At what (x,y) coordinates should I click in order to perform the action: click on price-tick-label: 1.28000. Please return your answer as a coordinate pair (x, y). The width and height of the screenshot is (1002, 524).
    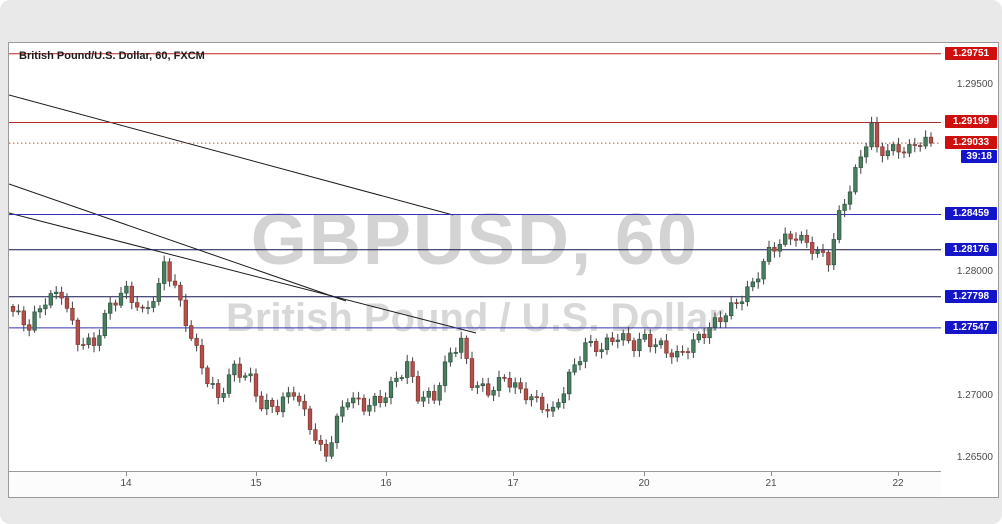
    Looking at the image, I should click on (974, 271).